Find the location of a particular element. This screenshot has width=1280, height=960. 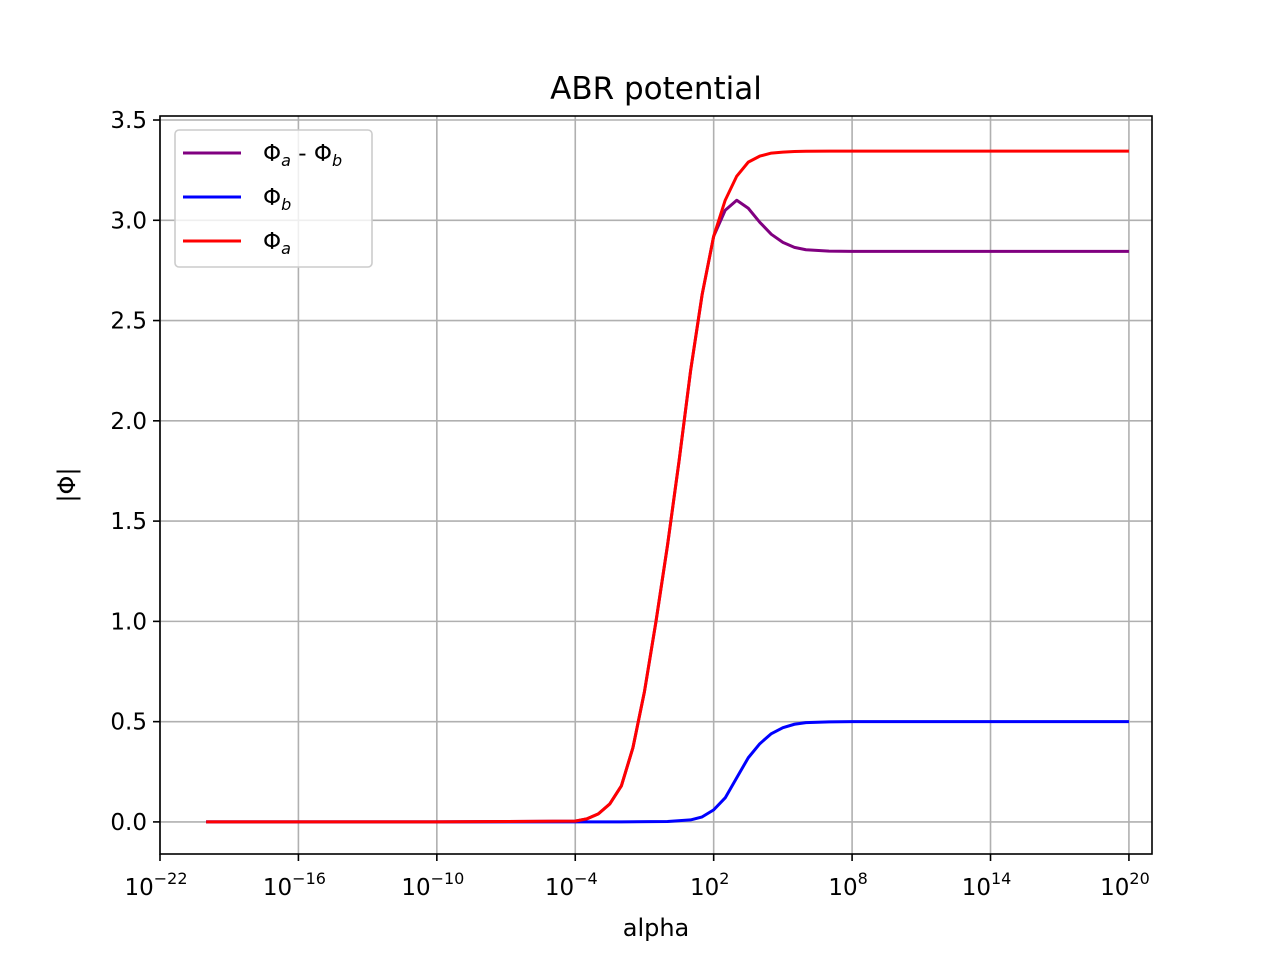

legend-label: Φa is located at coordinates (277, 243).